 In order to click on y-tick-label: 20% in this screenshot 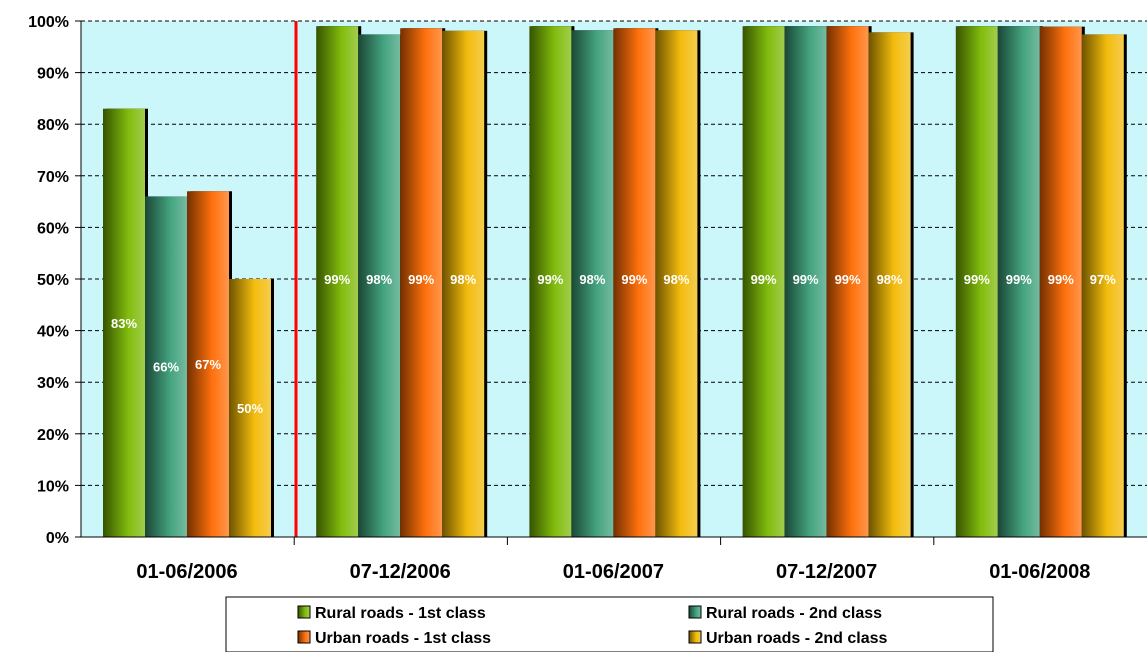, I will do `click(53, 435)`.